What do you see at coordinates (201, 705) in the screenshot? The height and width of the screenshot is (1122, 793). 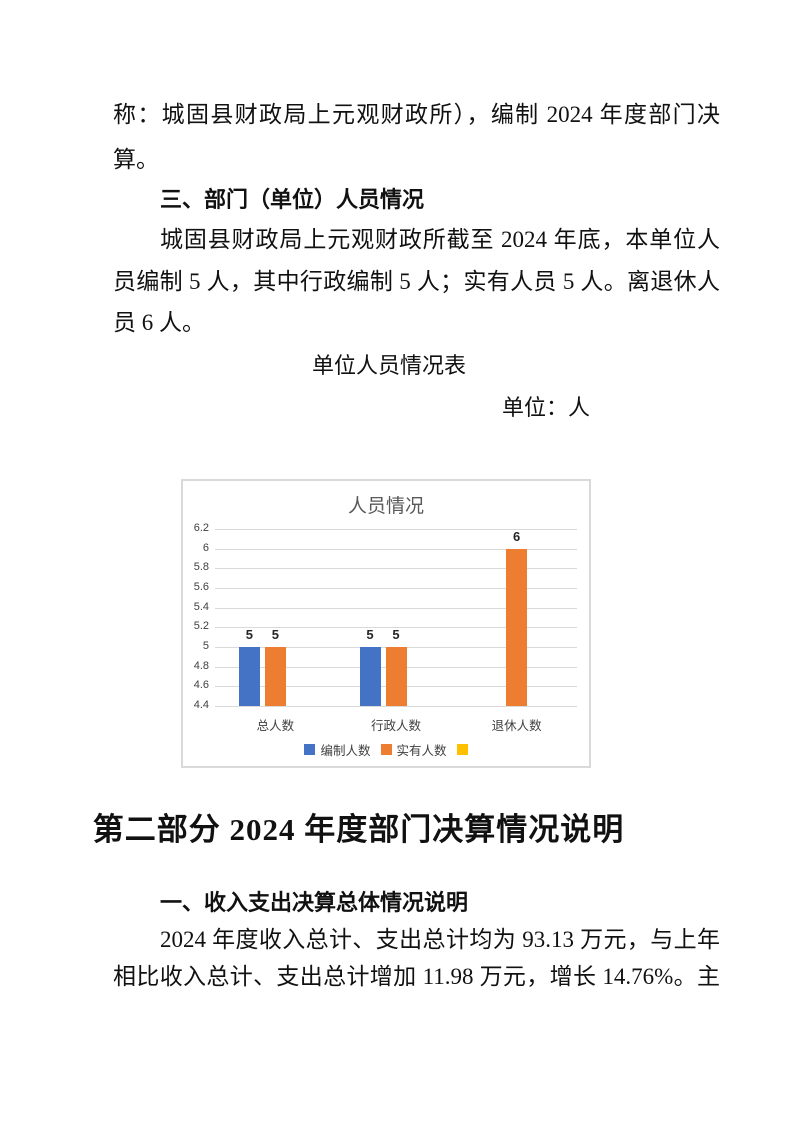 I see `y-axis-tick-label: 4.4` at bounding box center [201, 705].